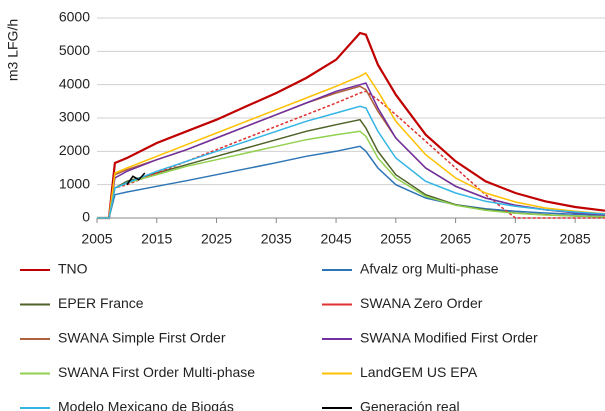  I want to click on x-tick-label: 2005, so click(96, 239).